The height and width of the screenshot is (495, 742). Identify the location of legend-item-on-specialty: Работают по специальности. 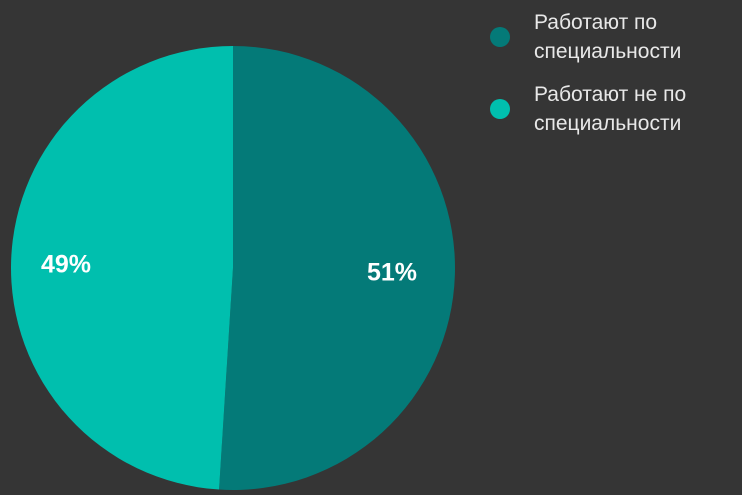
(616, 37).